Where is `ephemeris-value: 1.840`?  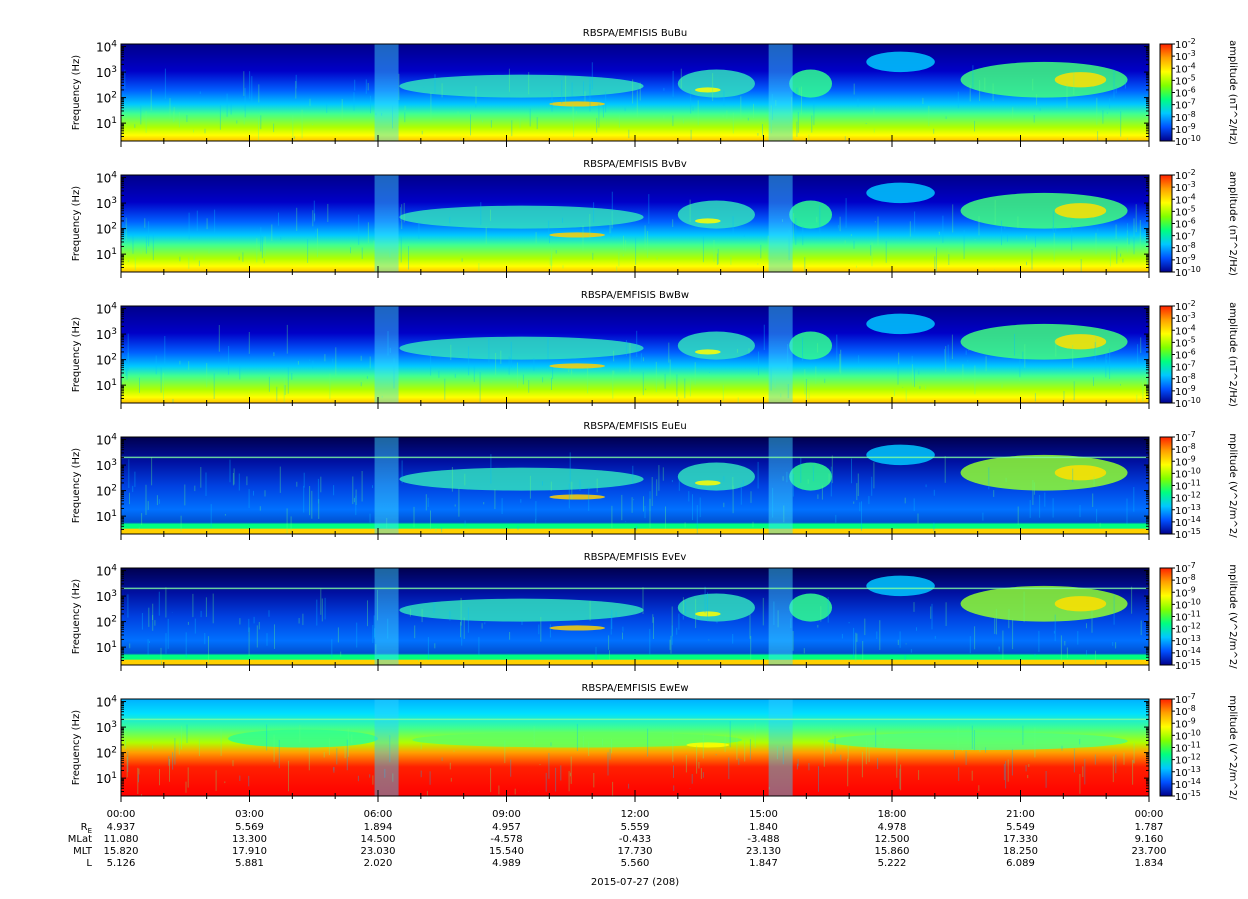
ephemeris-value: 1.840 is located at coordinates (763, 827).